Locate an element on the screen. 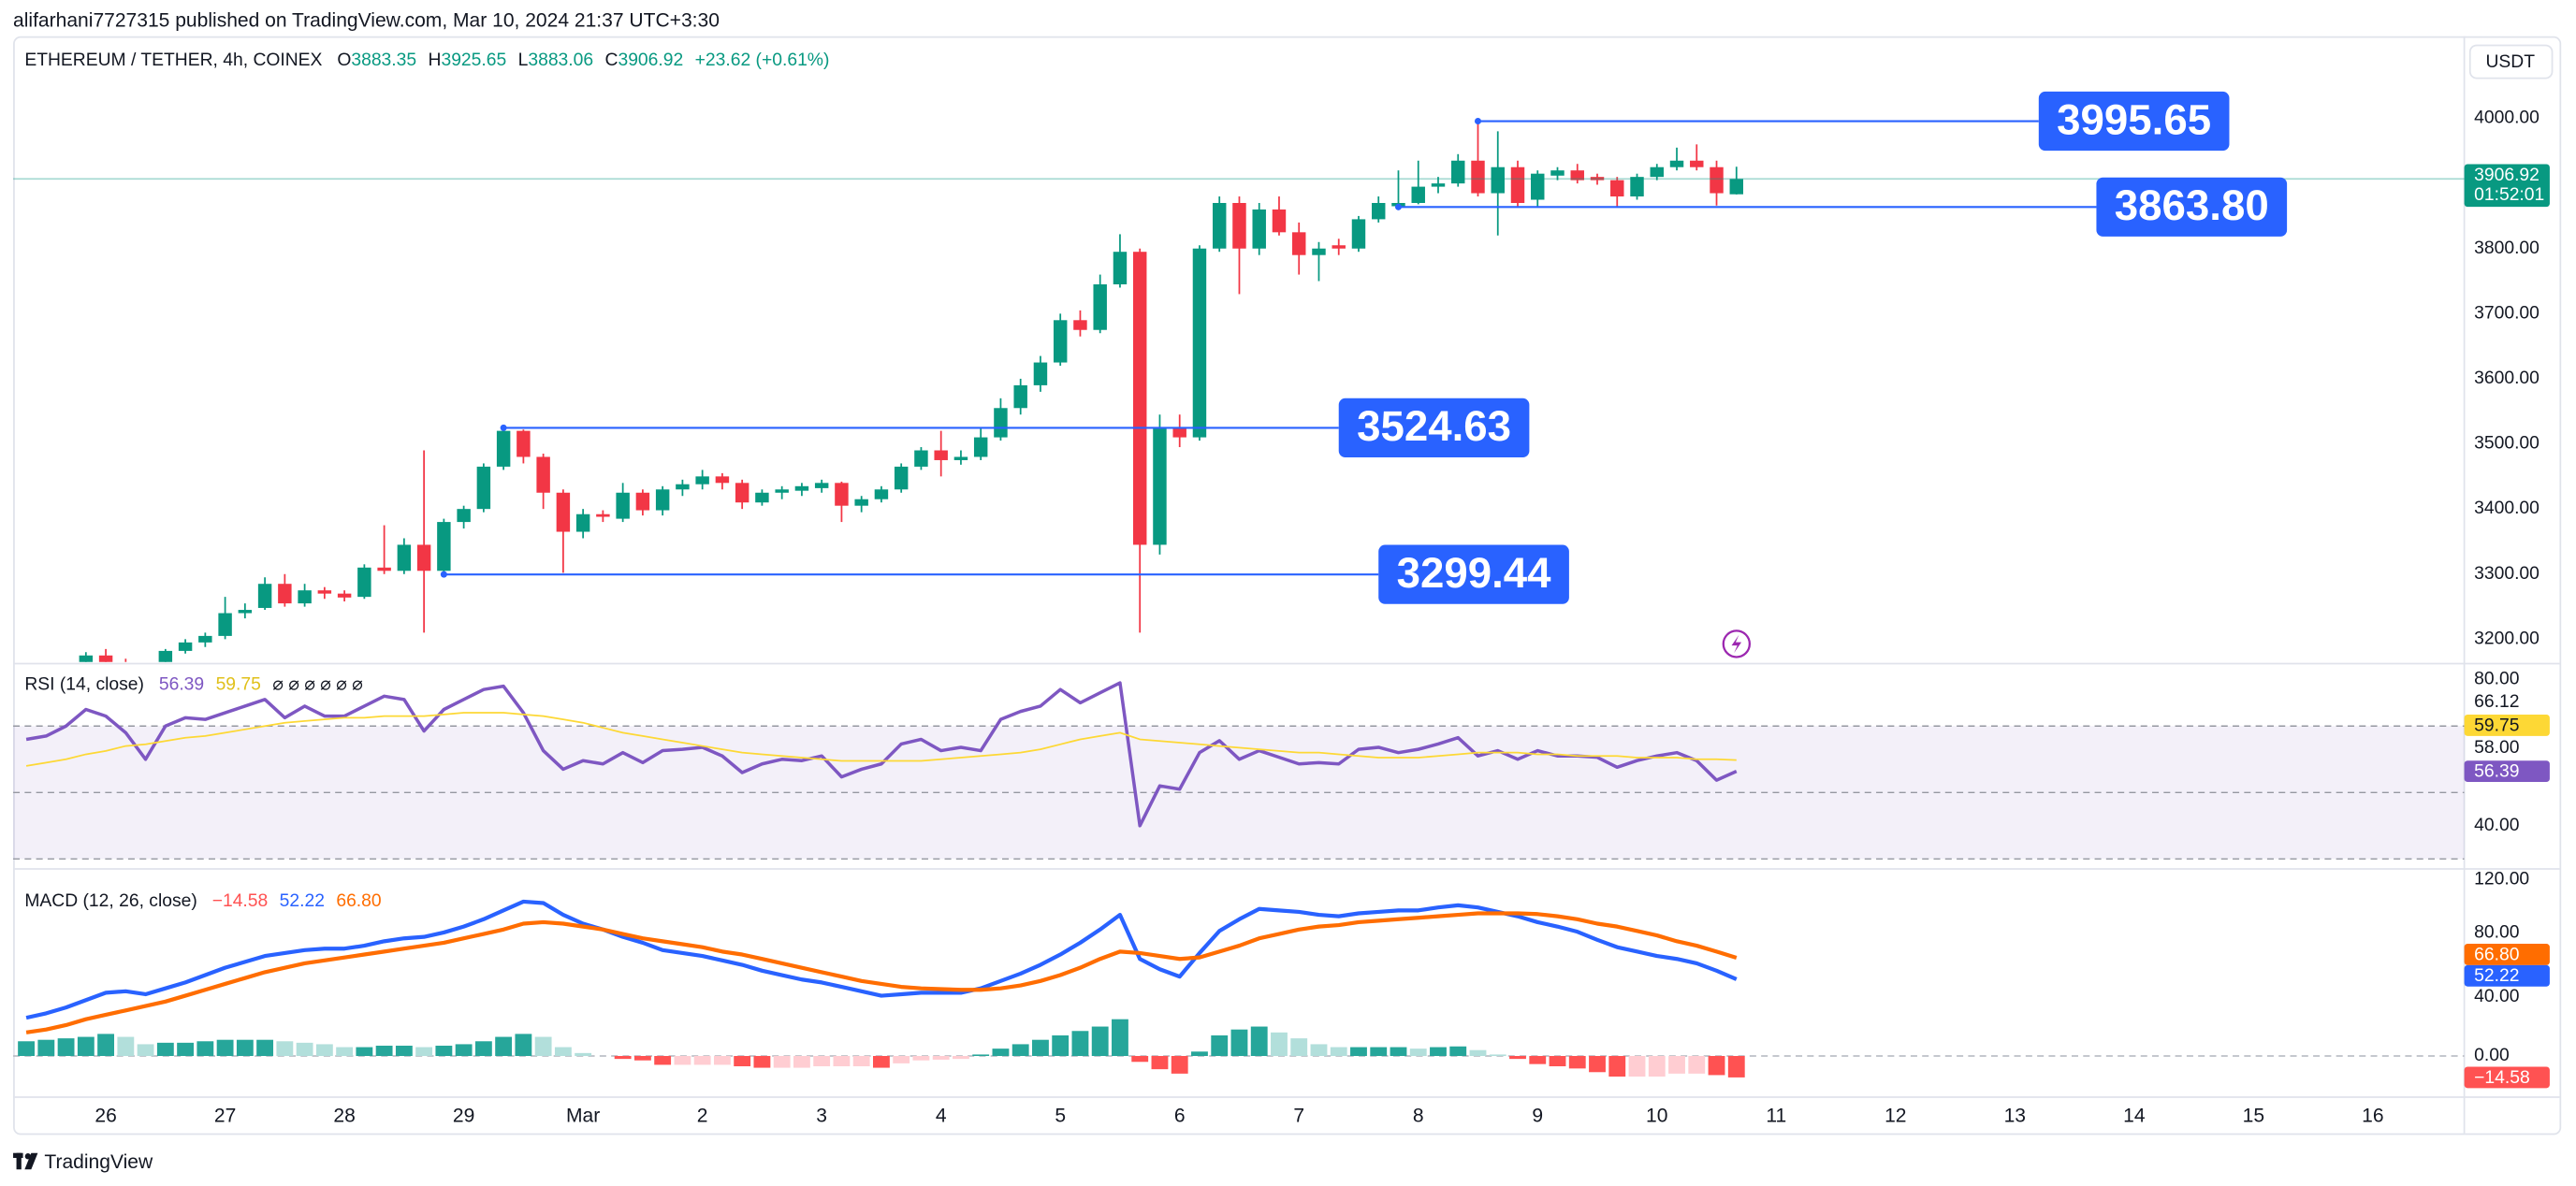 This screenshot has width=2576, height=1186. y-tick-label: 80.00 is located at coordinates (2496, 933).